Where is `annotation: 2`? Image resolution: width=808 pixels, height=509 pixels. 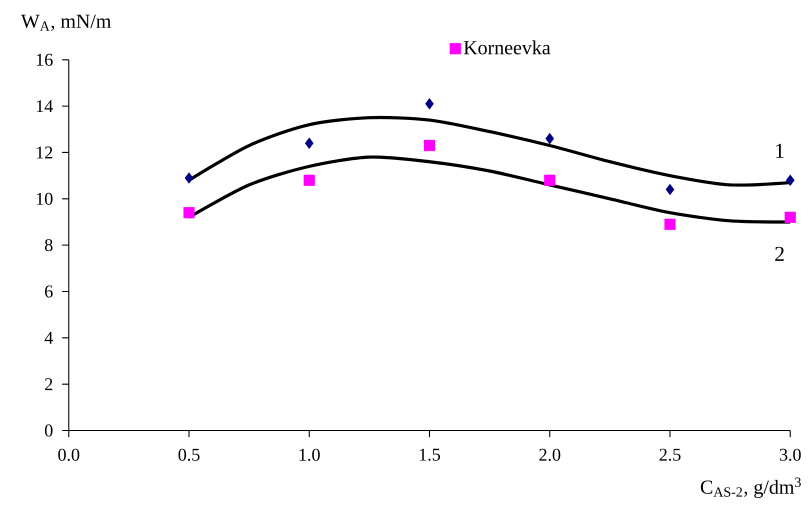 annotation: 2 is located at coordinates (779, 253).